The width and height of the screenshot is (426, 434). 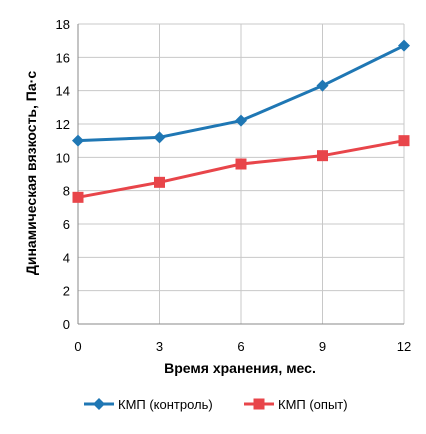 What do you see at coordinates (404, 346) in the screenshot?
I see `x-tick-label: 12` at bounding box center [404, 346].